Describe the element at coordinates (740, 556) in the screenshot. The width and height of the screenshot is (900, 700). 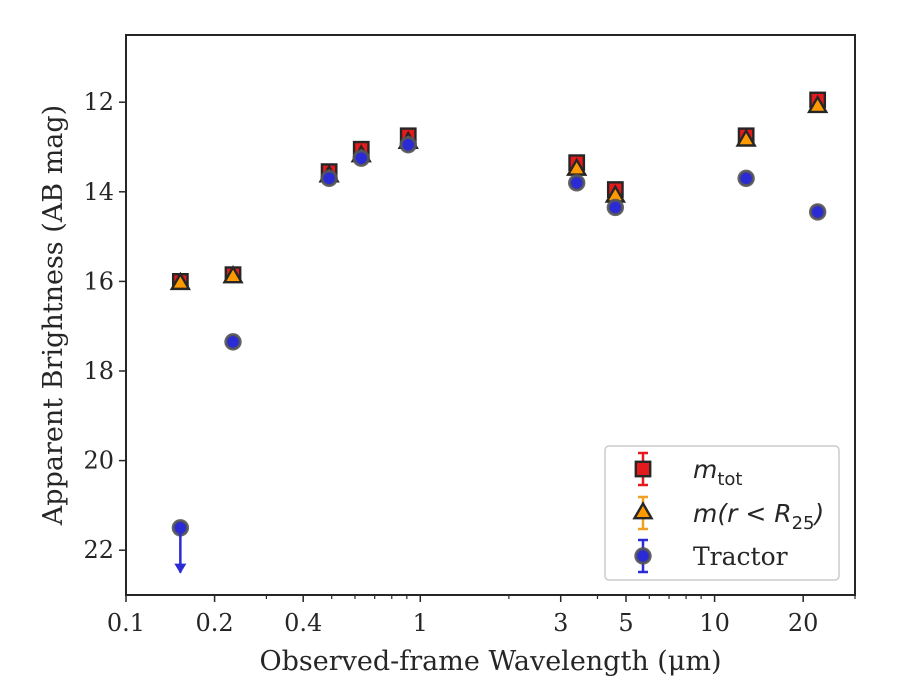
I see `legend-label: Tractor` at that location.